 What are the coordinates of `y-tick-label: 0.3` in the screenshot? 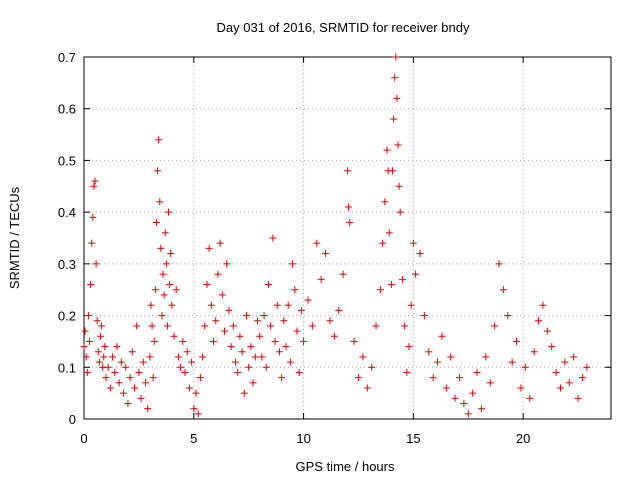 It's located at (67, 264).